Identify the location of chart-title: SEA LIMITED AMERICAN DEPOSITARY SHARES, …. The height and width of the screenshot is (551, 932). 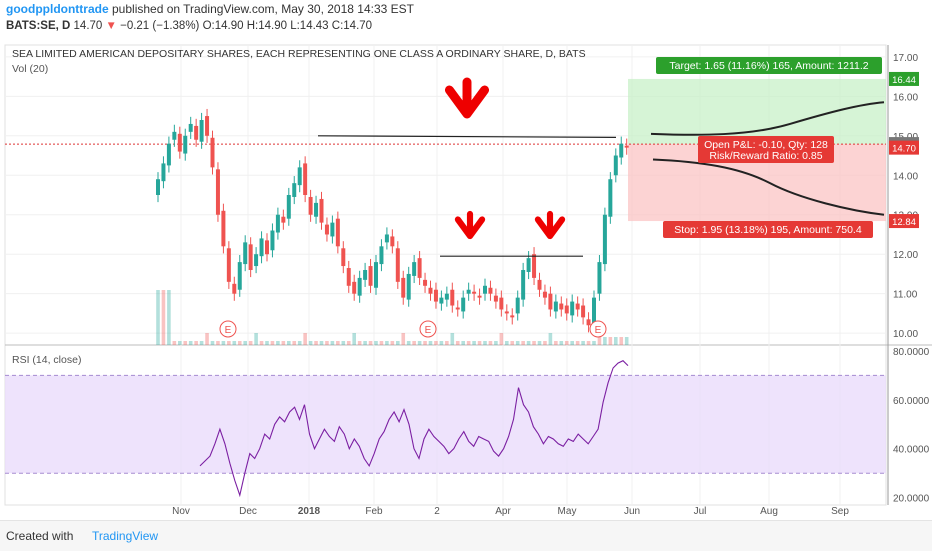
(299, 54).